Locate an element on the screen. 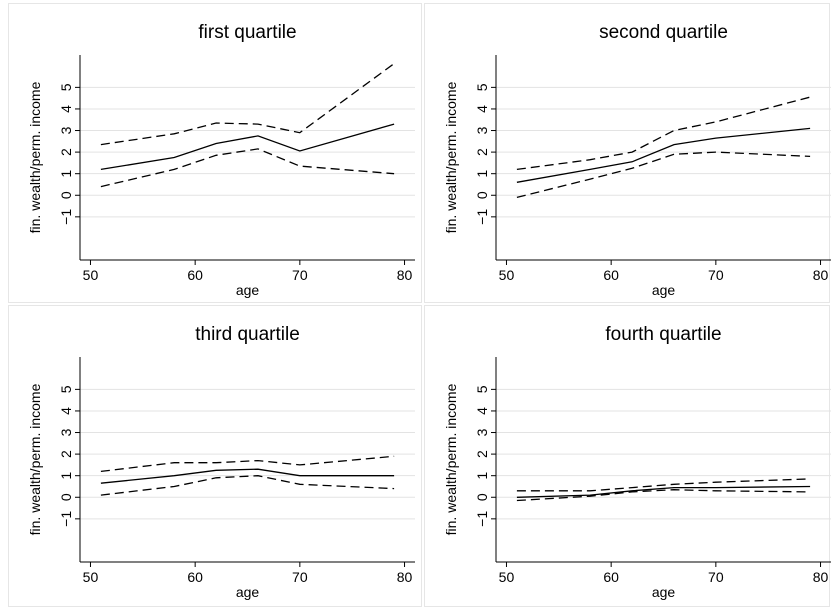  chart-title: fourth quartile is located at coordinates (663, 334).